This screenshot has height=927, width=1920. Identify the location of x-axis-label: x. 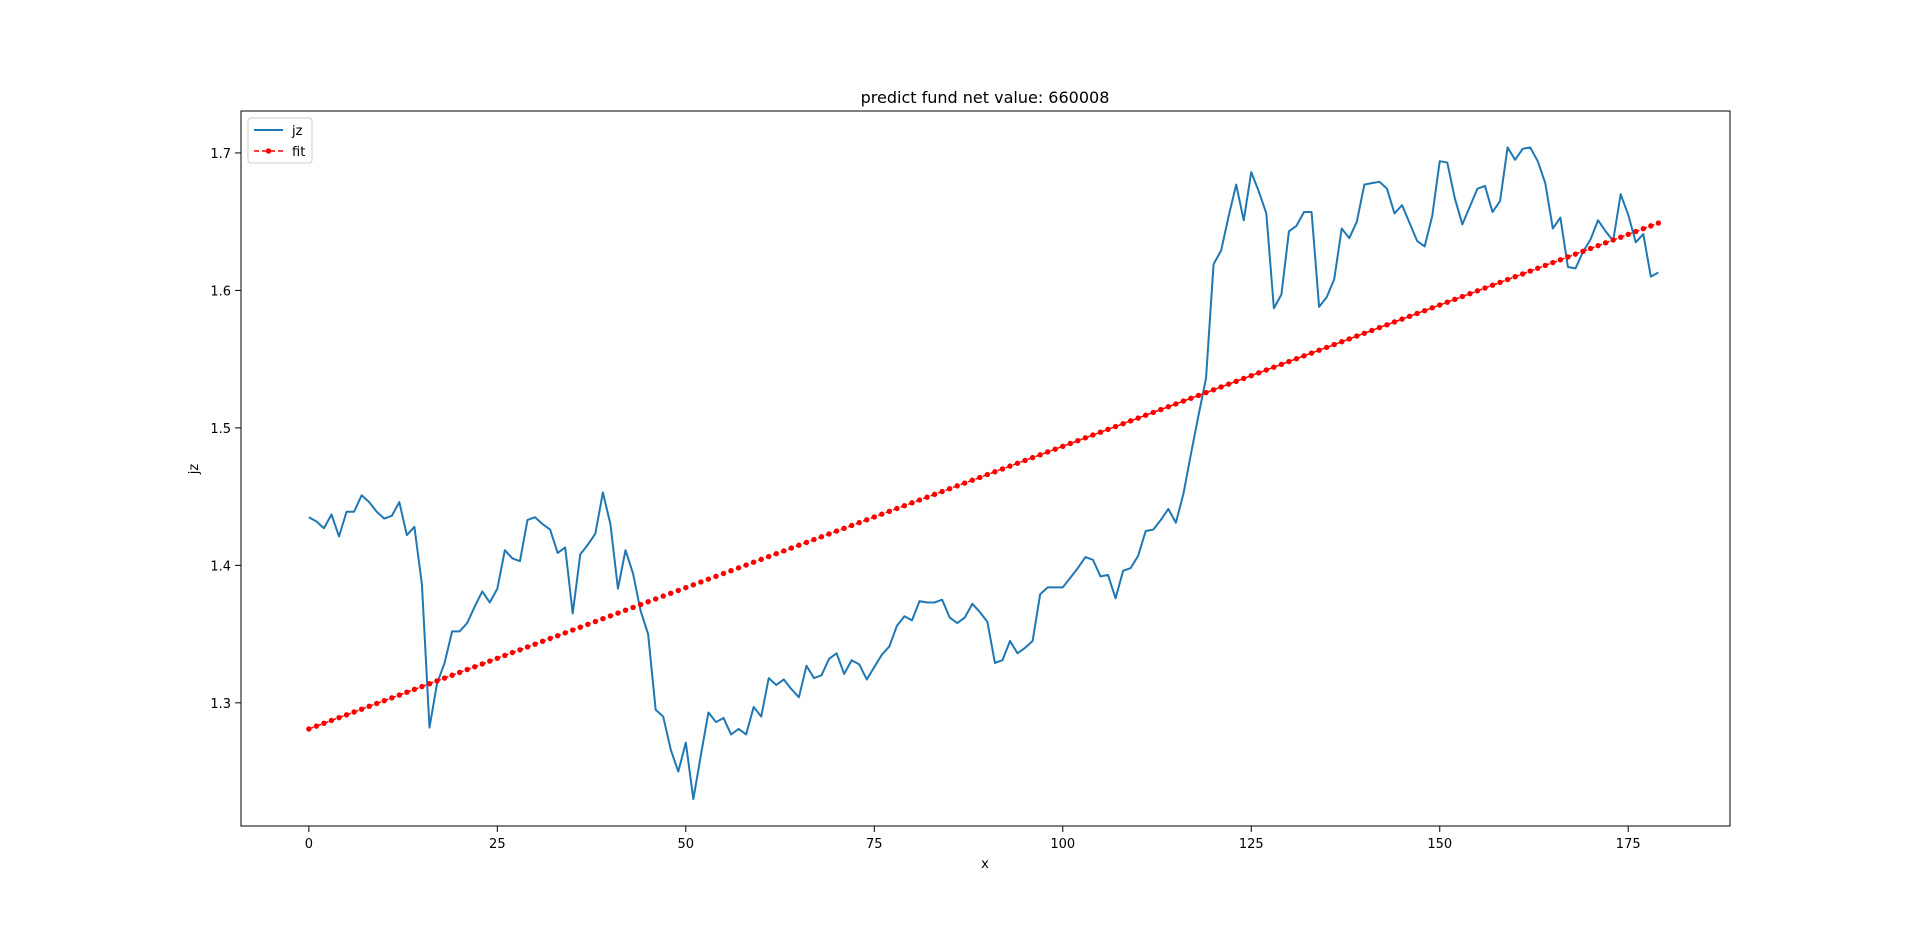
(985, 864).